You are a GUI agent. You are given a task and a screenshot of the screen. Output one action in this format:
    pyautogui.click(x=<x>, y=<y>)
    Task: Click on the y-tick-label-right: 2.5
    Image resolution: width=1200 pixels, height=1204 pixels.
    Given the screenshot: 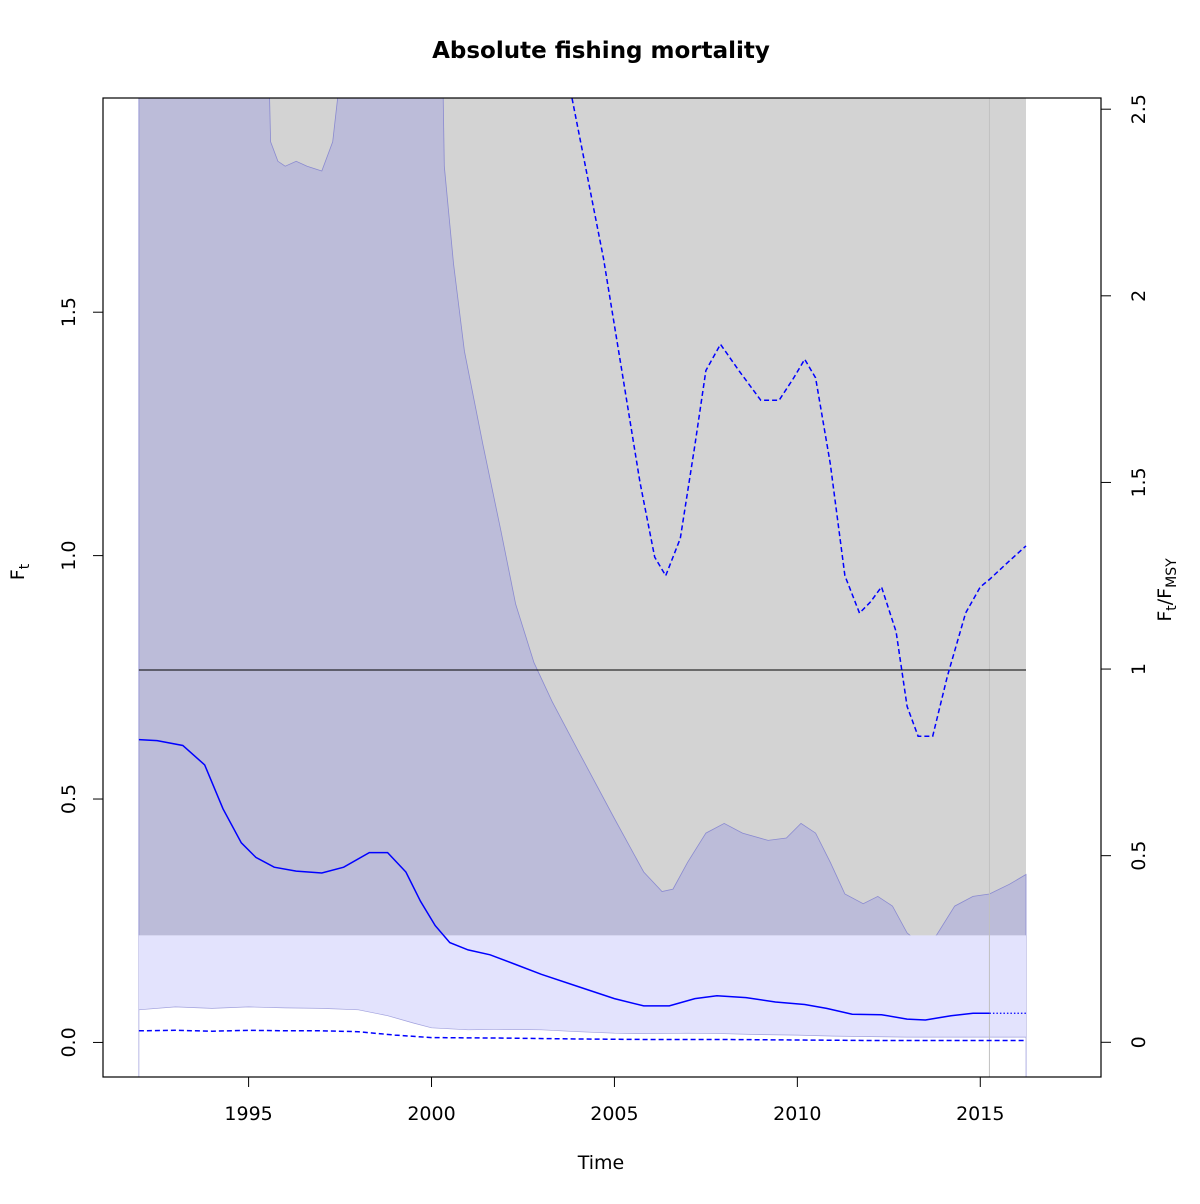 What is the action you would take?
    pyautogui.click(x=1139, y=109)
    